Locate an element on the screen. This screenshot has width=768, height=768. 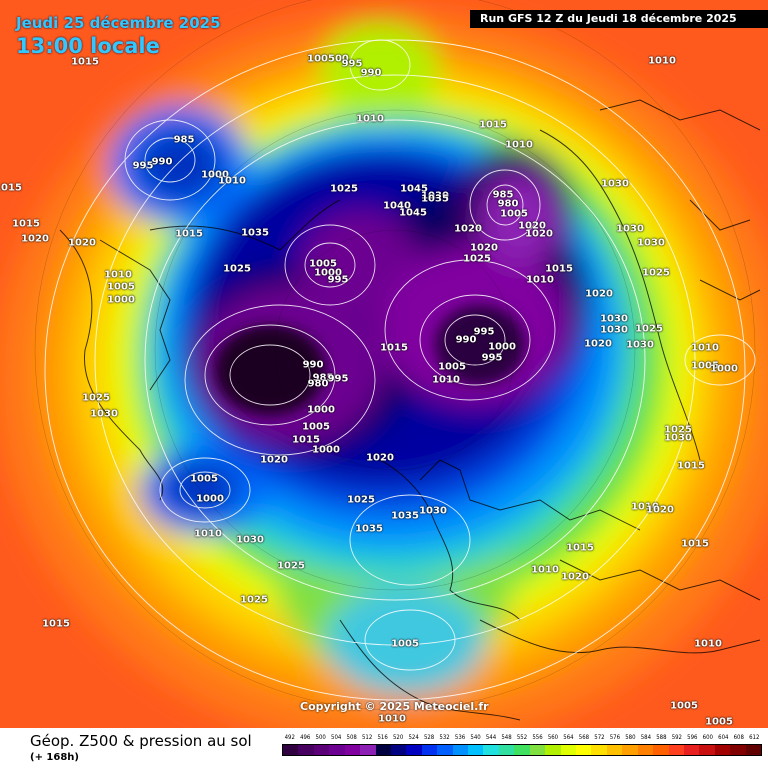
isobar-label: 1035 is located at coordinates (255, 233).